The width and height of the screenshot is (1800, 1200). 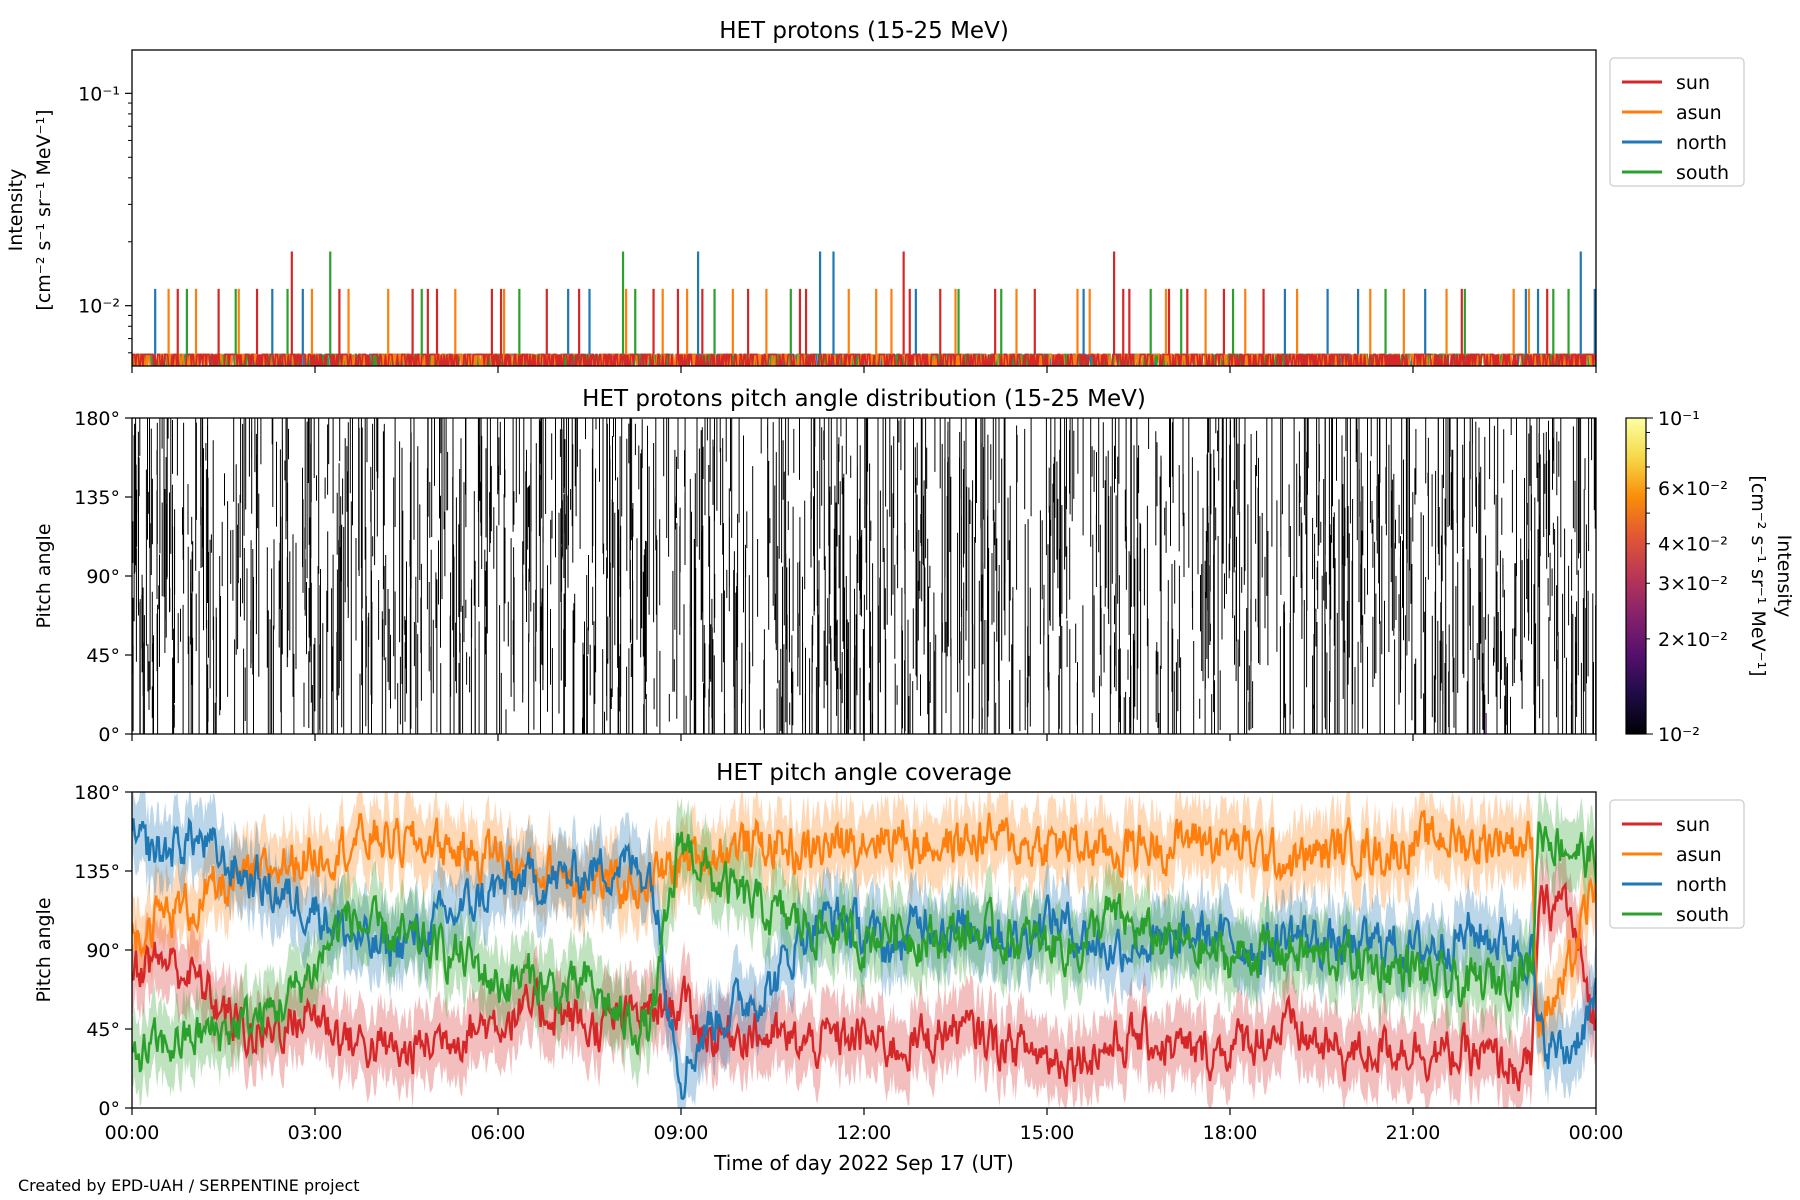 What do you see at coordinates (864, 773) in the screenshot?
I see `panel-title-3: HET pitch angle coverage` at bounding box center [864, 773].